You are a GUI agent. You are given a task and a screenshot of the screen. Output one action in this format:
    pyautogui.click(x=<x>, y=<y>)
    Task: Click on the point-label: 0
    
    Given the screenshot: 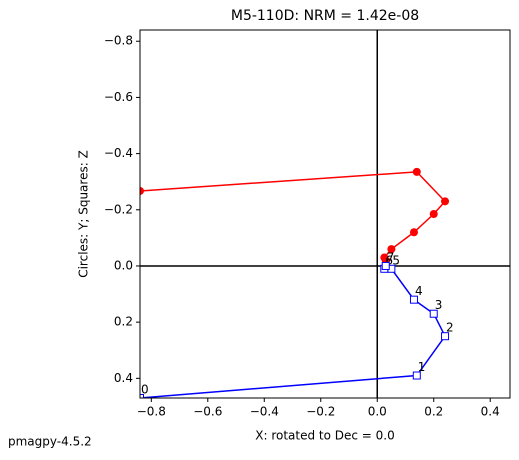 What is the action you would take?
    pyautogui.click(x=145, y=390)
    